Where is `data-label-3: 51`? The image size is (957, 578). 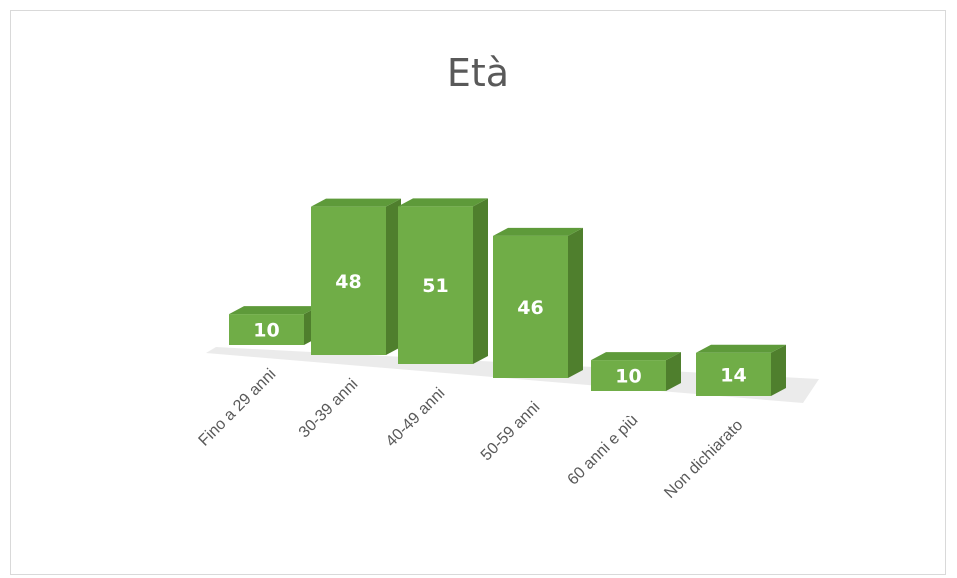
data-label-3: 51 is located at coordinates (435, 286).